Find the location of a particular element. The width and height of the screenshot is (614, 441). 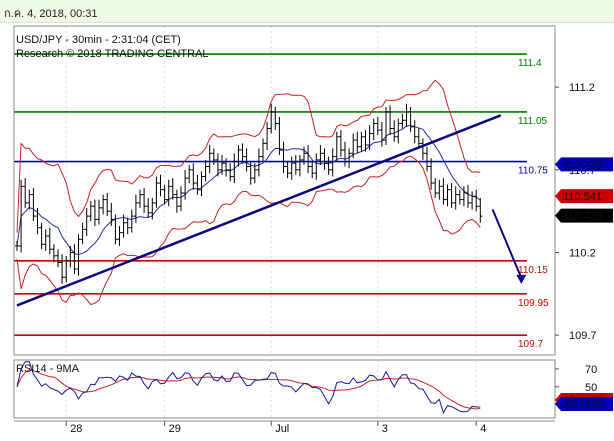

level-label: 109.7 is located at coordinates (530, 344).